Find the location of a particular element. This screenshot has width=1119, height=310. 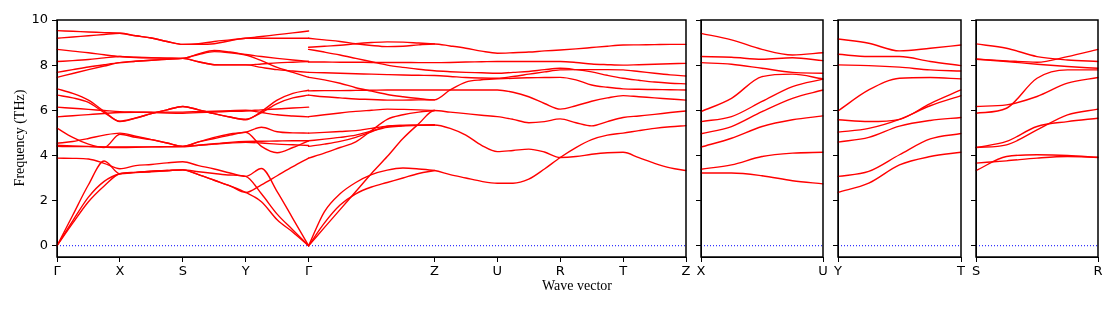

y-tick-label: 6 is located at coordinates (43, 109).